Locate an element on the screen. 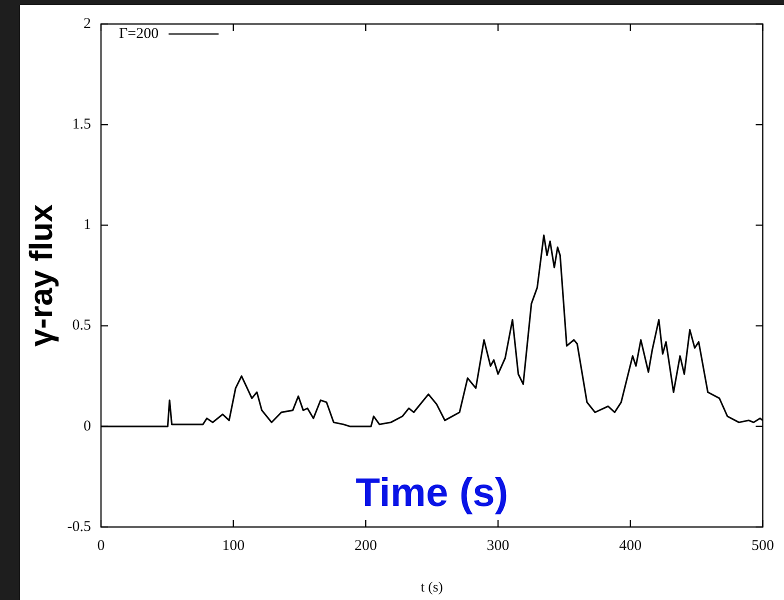  y-axis-title: γ-ray flux is located at coordinates (41, 275).